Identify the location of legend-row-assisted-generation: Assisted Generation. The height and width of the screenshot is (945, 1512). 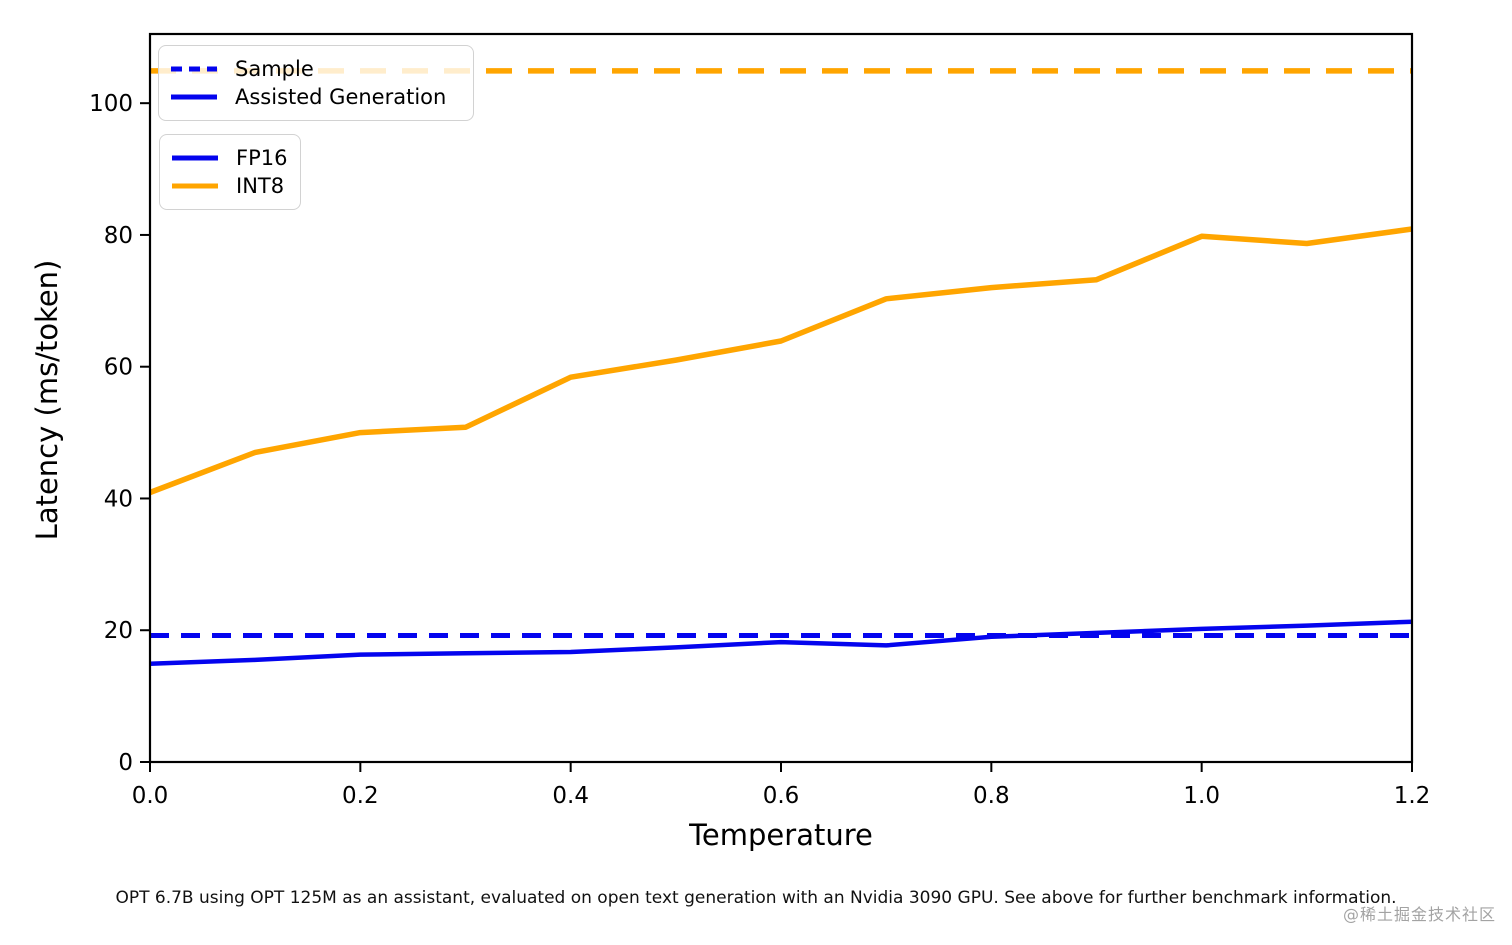
(314, 97).